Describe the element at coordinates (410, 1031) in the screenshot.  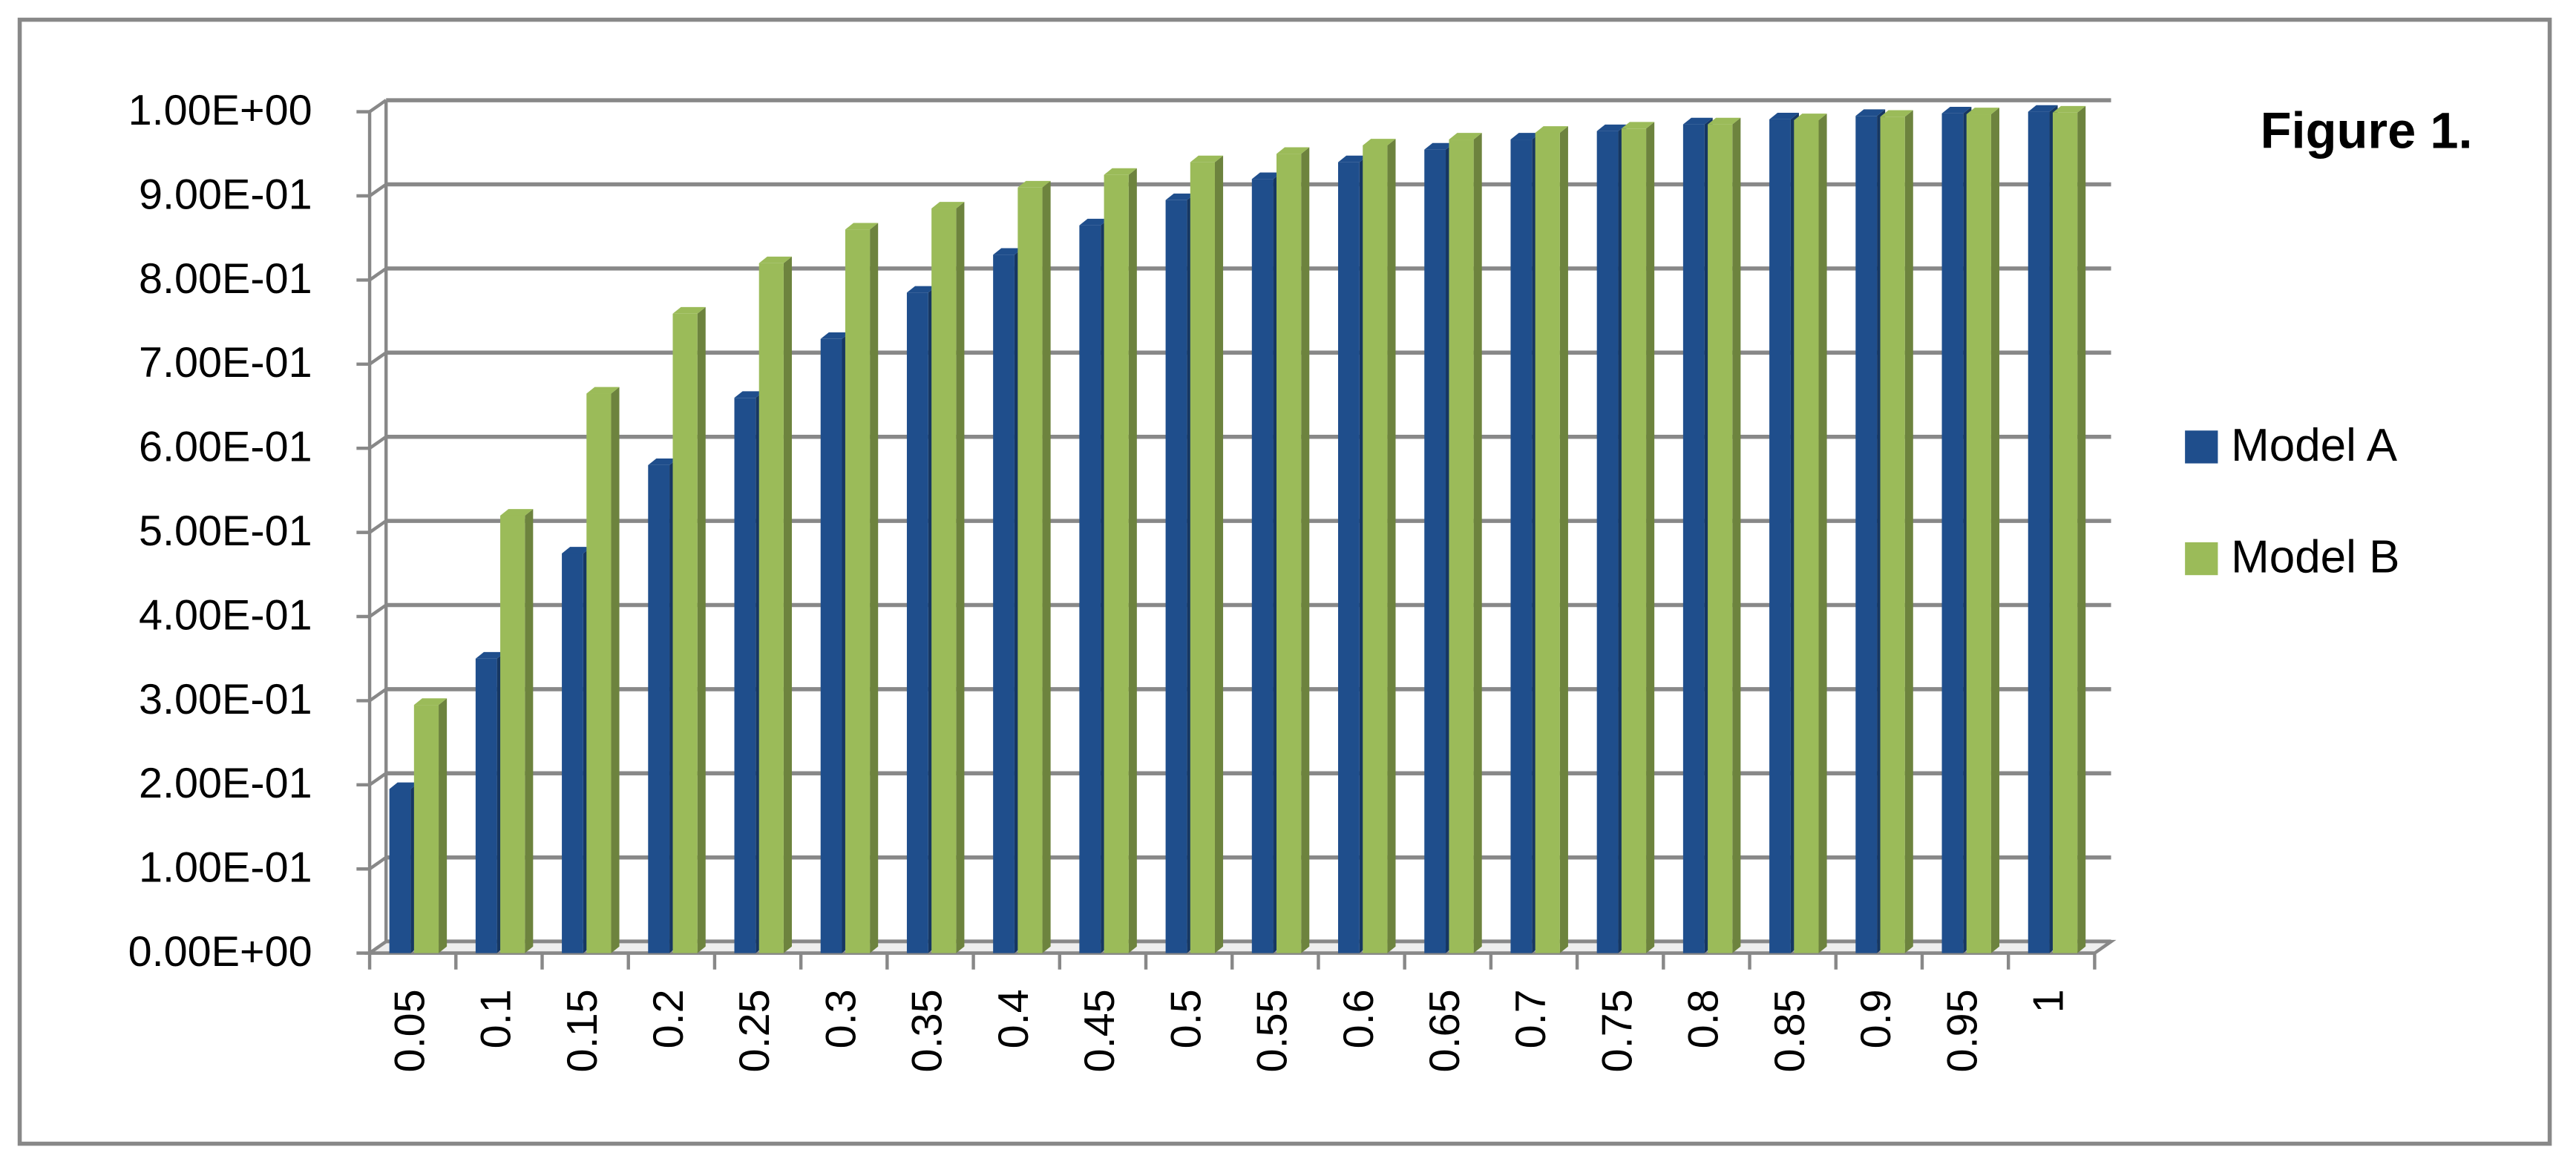
I see `x-tick-label: 0.05` at that location.